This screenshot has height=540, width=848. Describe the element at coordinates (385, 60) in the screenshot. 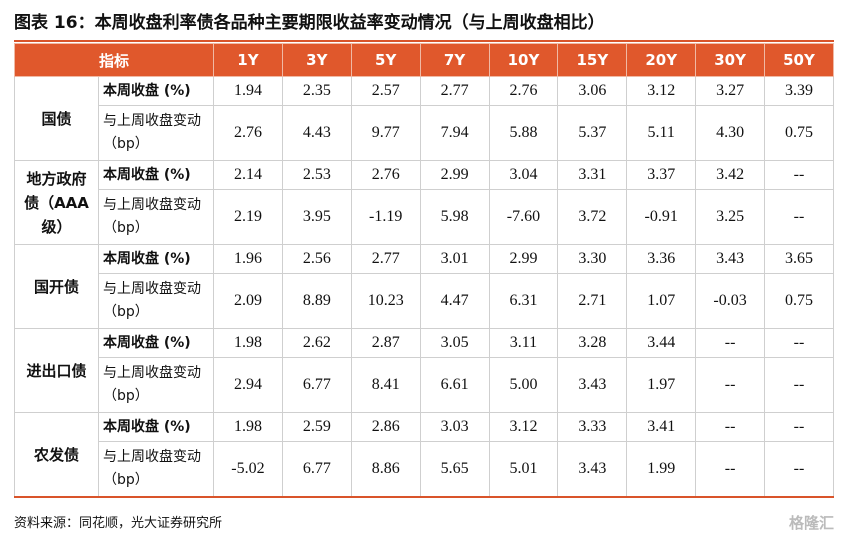

I see `header-cell: 5Y` at that location.